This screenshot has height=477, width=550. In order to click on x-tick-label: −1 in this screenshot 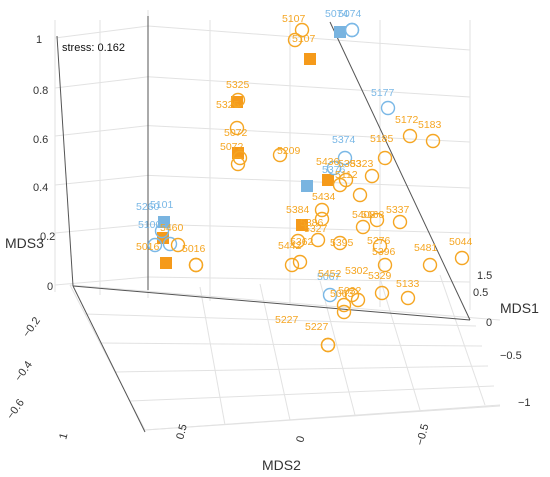, I will do `click(524, 403)`.